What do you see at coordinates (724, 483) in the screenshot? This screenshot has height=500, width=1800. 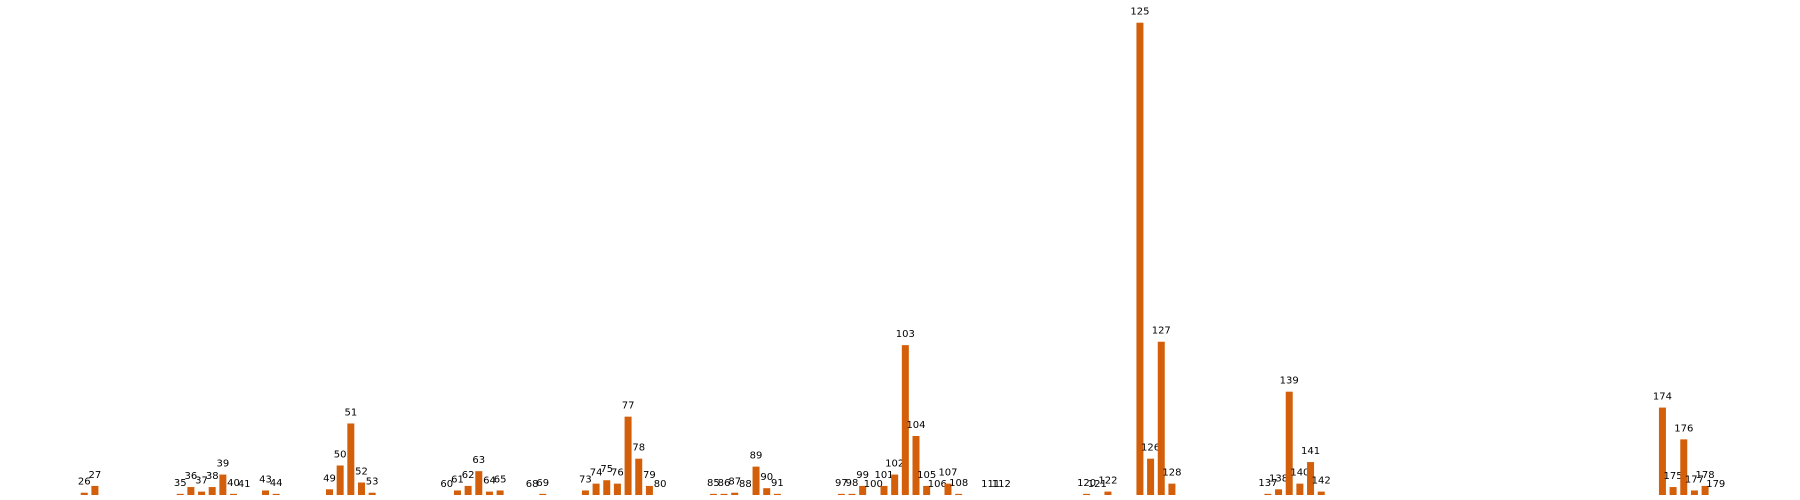 I see `bar-label: 86` at bounding box center [724, 483].